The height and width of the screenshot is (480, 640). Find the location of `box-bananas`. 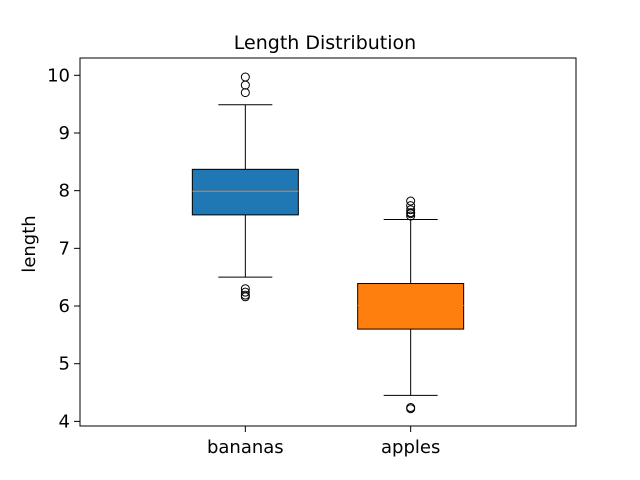

box-bananas is located at coordinates (245, 187).